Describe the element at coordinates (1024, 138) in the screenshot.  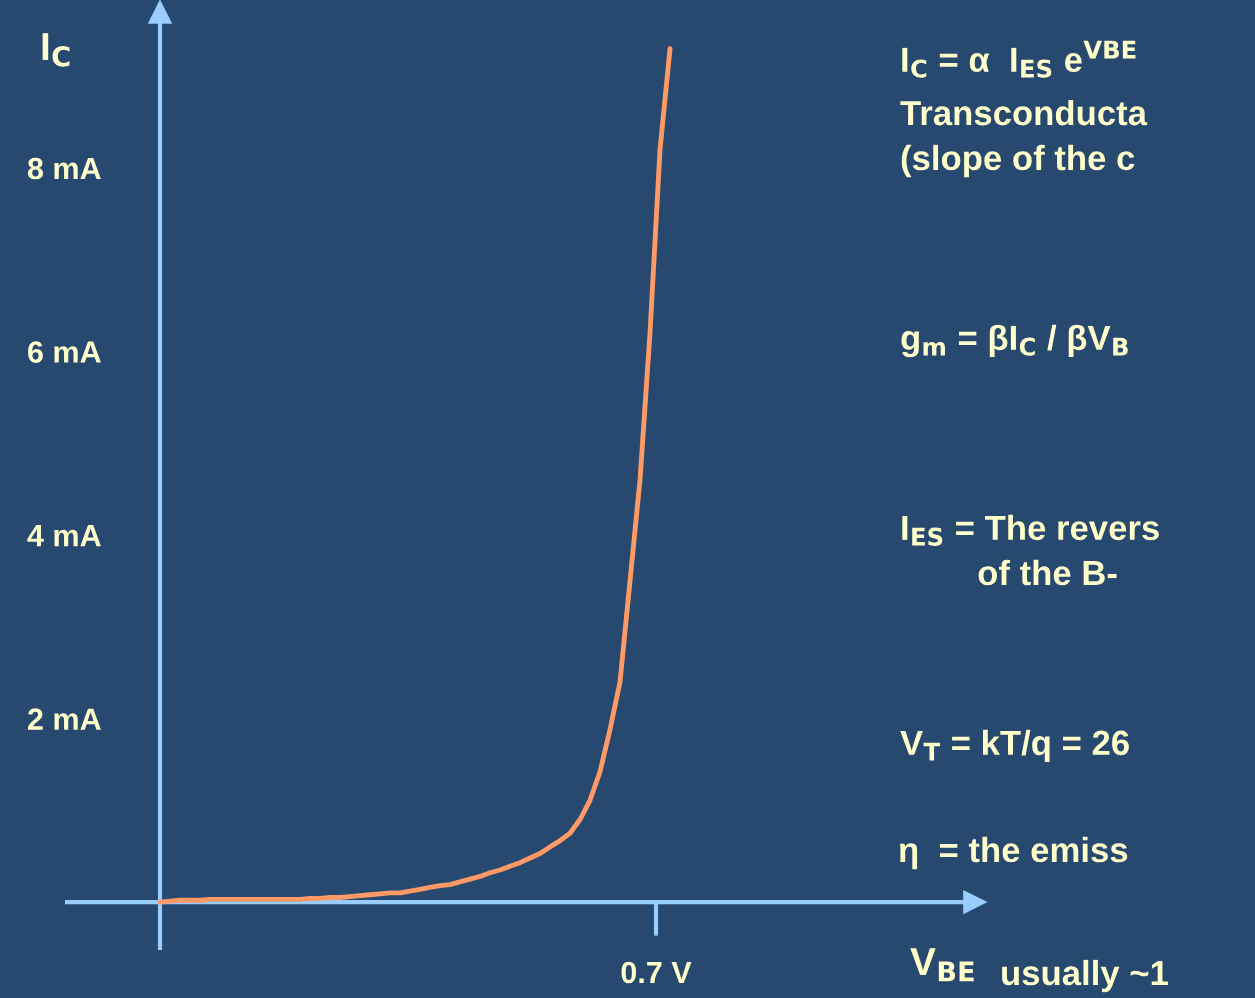
I see `text: Transconducta (slope of the c` at that location.